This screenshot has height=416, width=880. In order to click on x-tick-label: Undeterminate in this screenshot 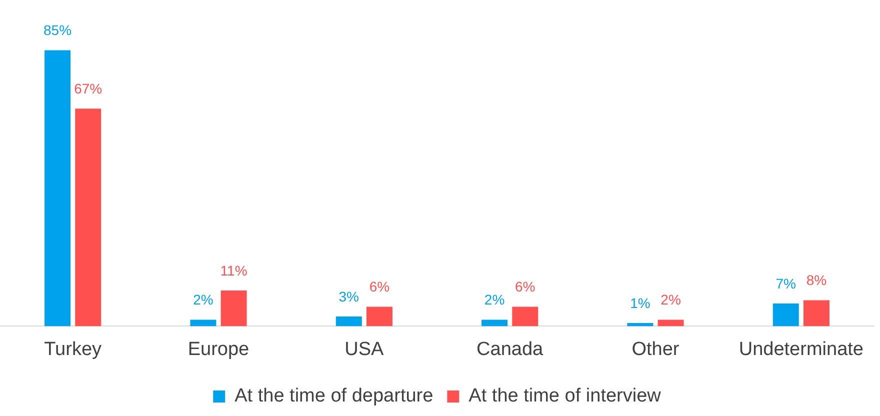, I will do `click(801, 349)`.